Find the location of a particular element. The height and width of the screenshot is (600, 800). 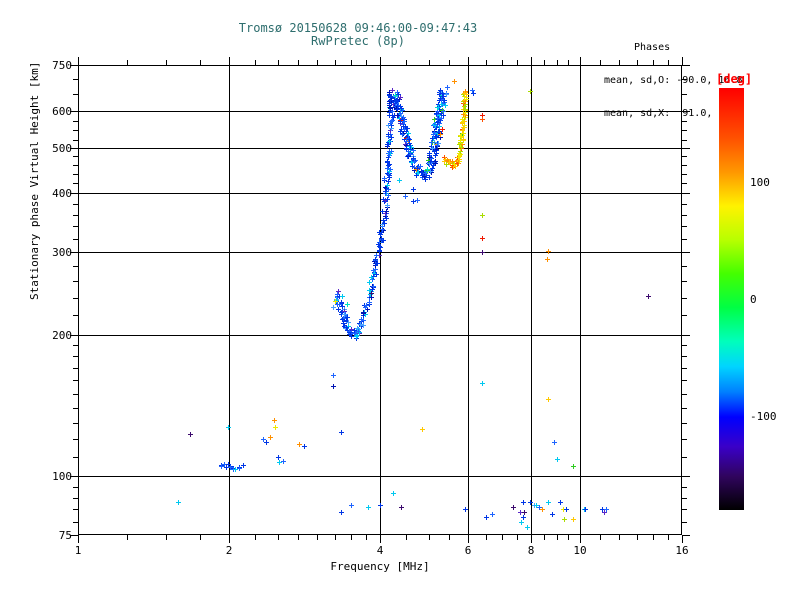

plot-subtitle: RwPretec (8p) is located at coordinates (358, 41).